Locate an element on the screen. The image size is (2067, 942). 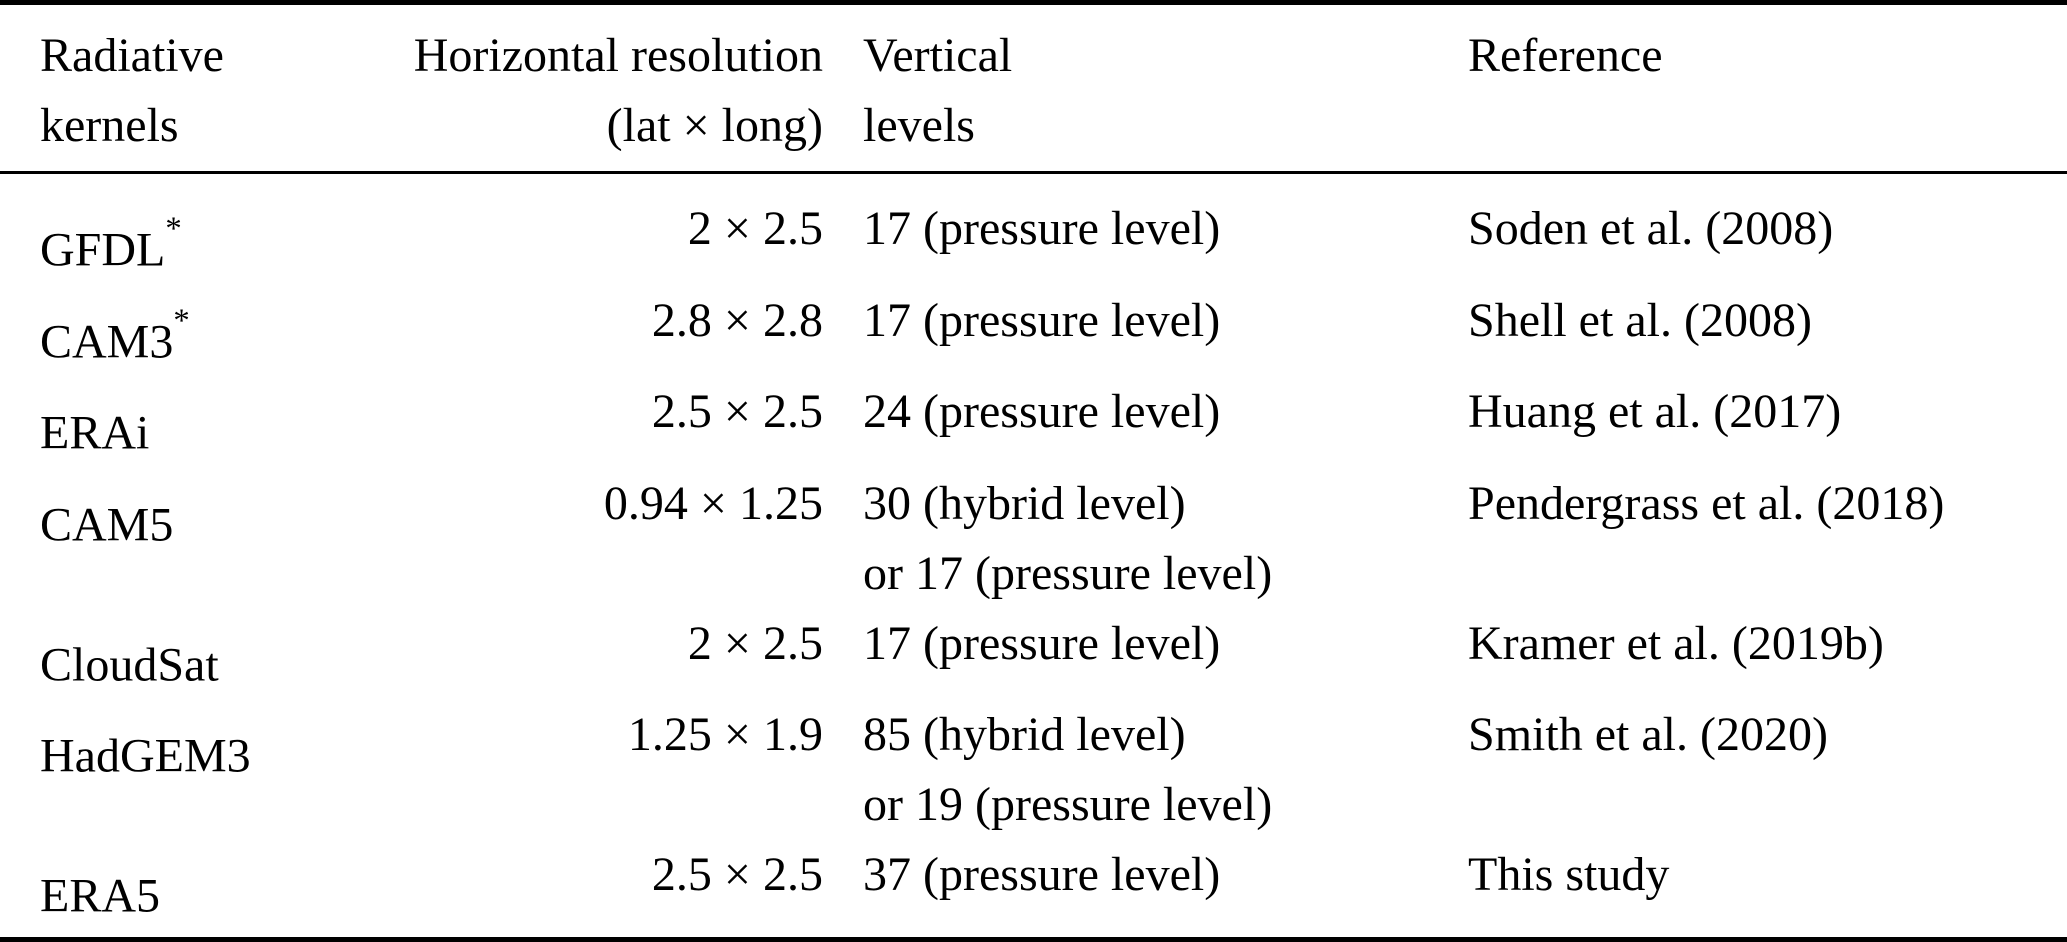
vertical-levels-cell: 85 (hybrid level) or 19 (pressure level) is located at coordinates (1145, 770).